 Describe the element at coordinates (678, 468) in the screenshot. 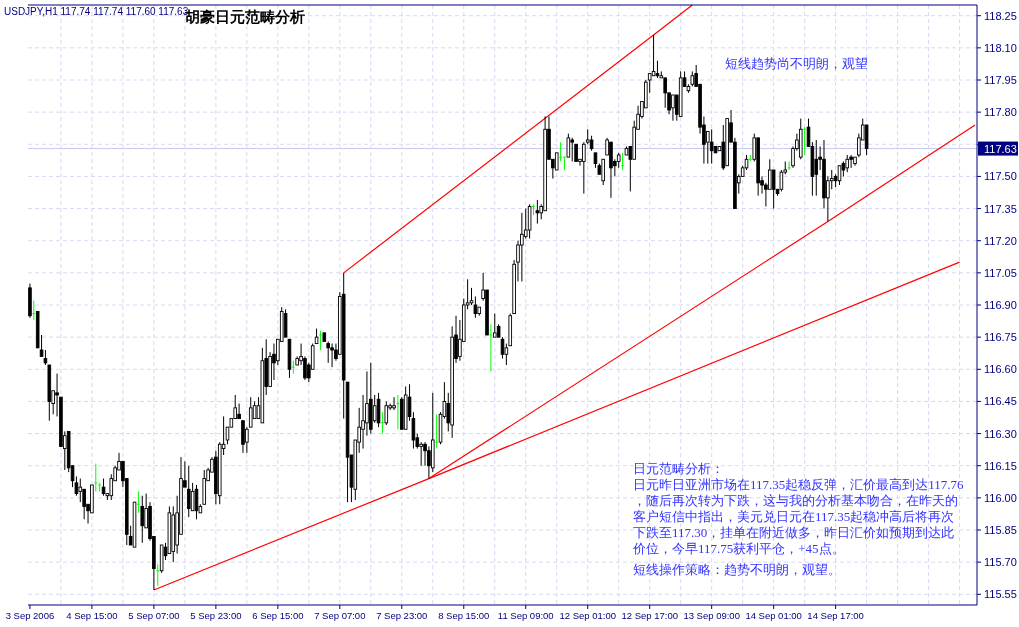

I see `annotation: 日元范畴分析：` at that location.